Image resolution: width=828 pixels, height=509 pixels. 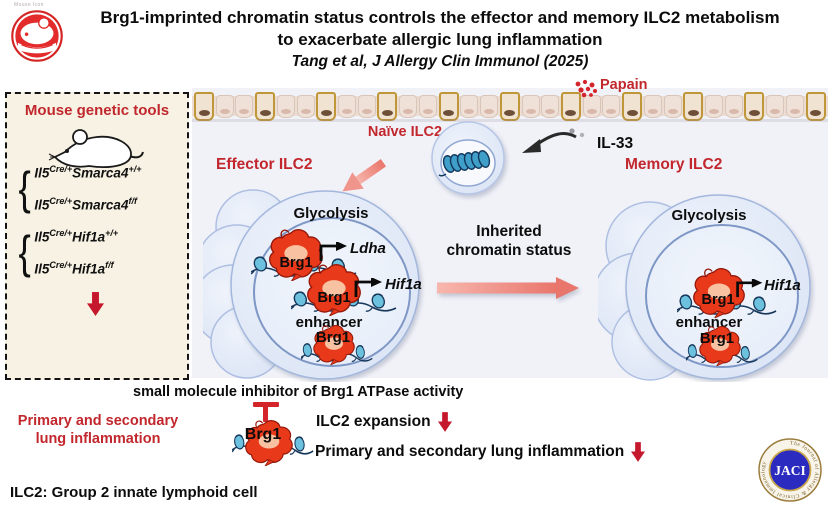 What do you see at coordinates (549, 142) in the screenshot?
I see `il33-arrow-icon` at bounding box center [549, 142].